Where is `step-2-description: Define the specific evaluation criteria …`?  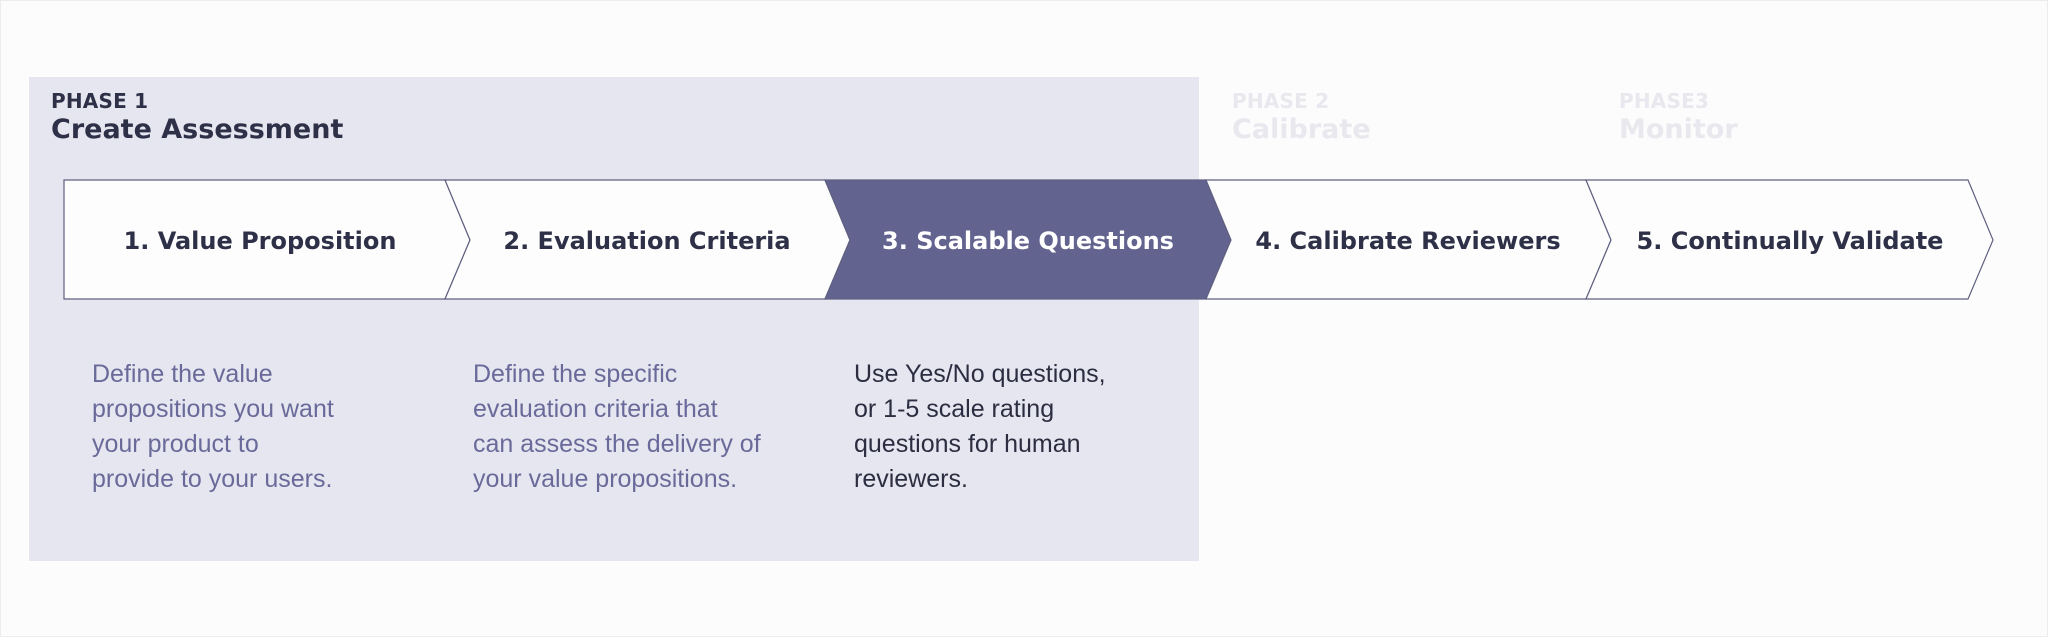
step-2-description: Define the specific evaluation criteria … is located at coordinates (633, 427).